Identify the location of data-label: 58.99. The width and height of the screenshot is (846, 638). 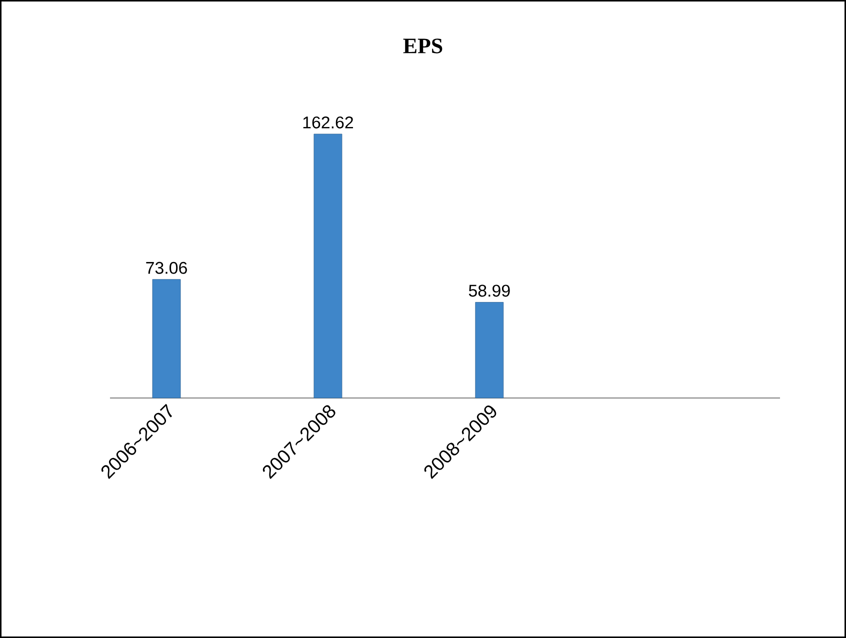
(489, 290).